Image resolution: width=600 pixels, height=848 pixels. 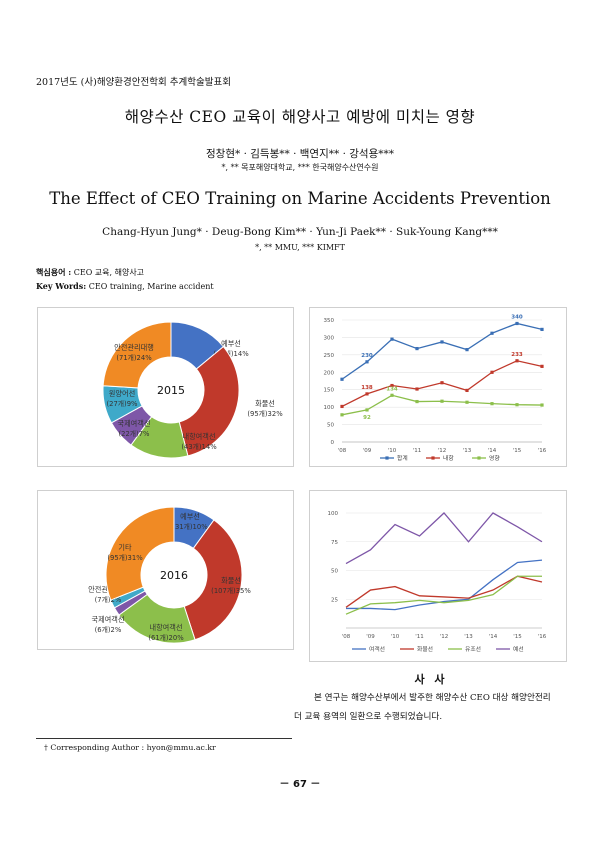 What do you see at coordinates (107, 619) in the screenshot?
I see `slice-label: 국제여객선` at bounding box center [107, 619].